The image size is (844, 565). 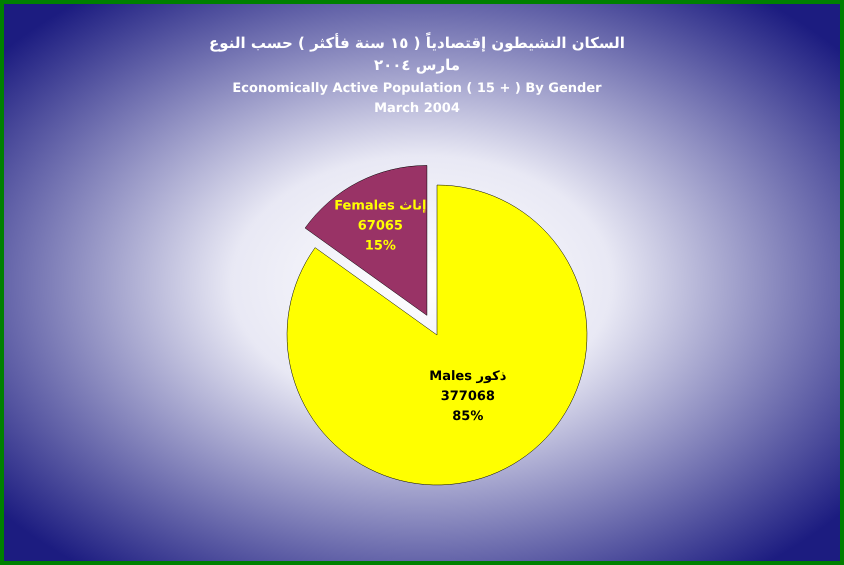 I want to click on slice-label: Males ذكور, so click(x=468, y=376).